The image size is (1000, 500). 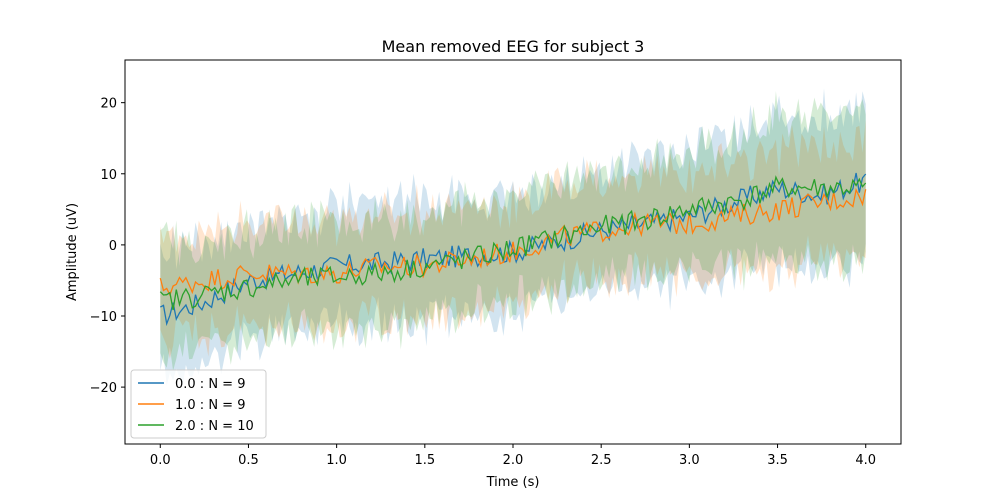 What do you see at coordinates (689, 460) in the screenshot?
I see `x-tick-label: 3.0` at bounding box center [689, 460].